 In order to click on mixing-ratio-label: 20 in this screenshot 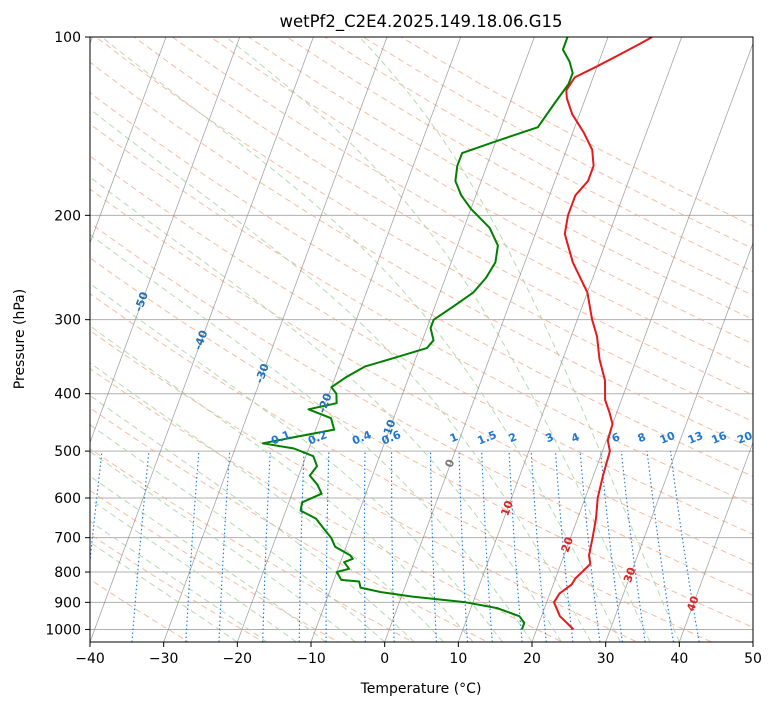, I will do `click(744, 438)`.